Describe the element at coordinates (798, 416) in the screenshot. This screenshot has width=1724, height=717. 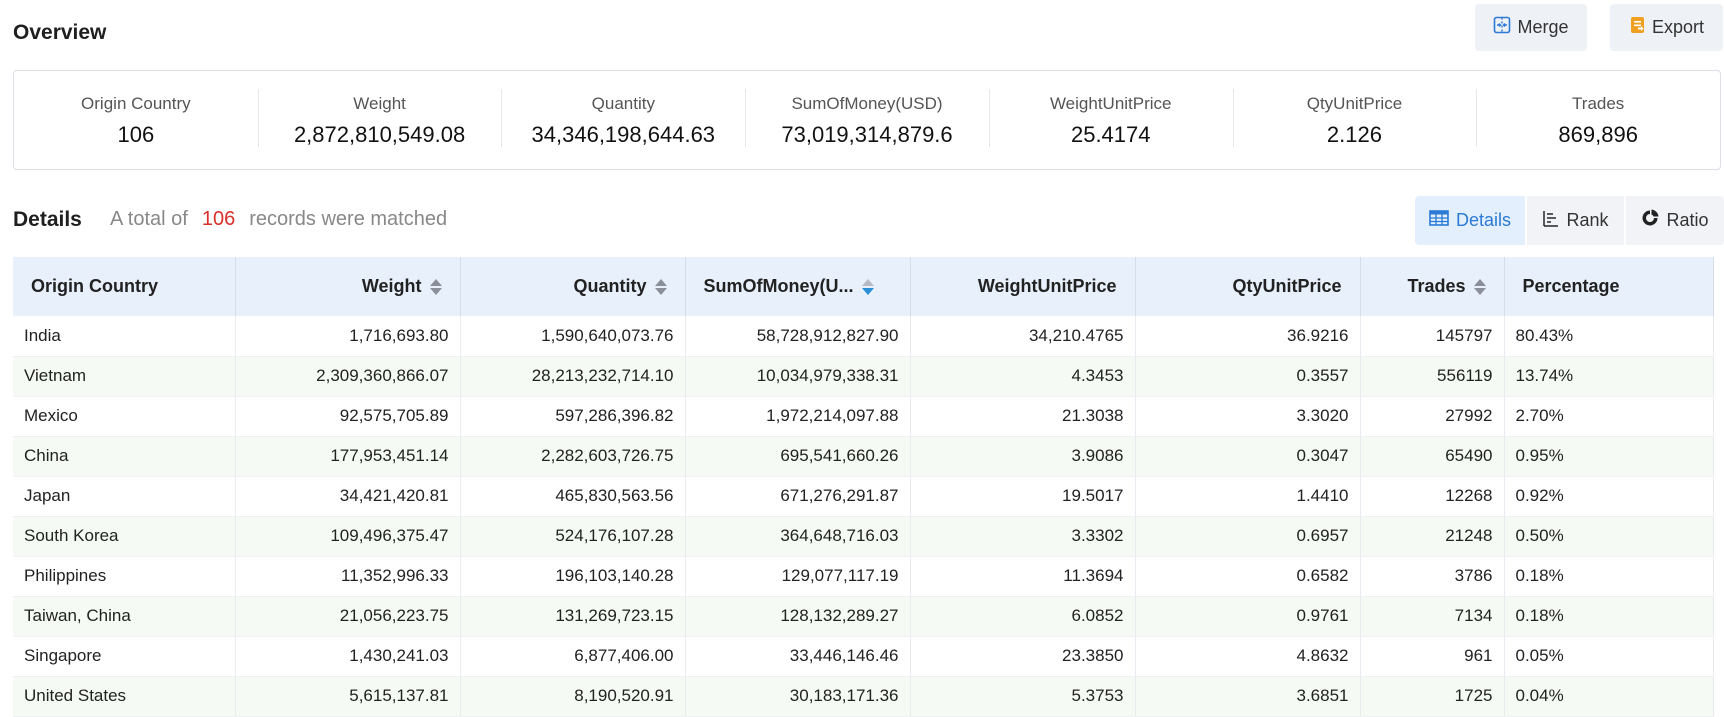
I see `cell-sum-of-money: 1,972,214,097.88` at that location.